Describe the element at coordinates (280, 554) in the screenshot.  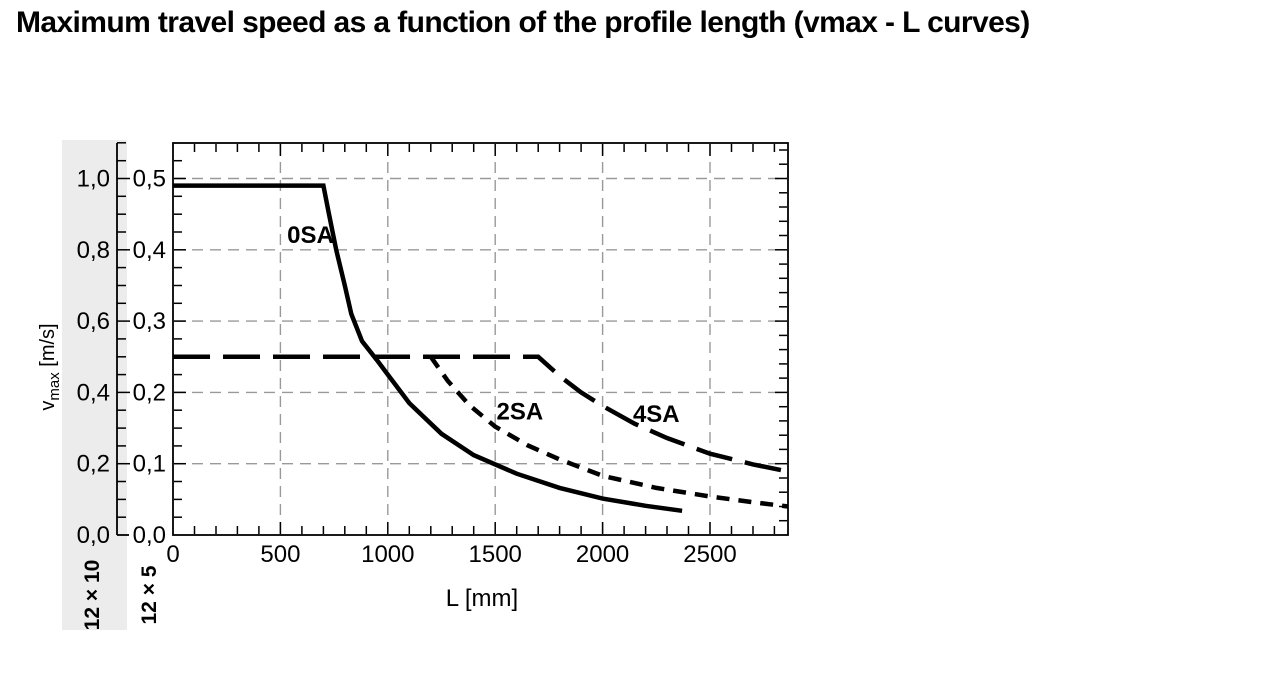
I see `x-tick-label: 500` at that location.